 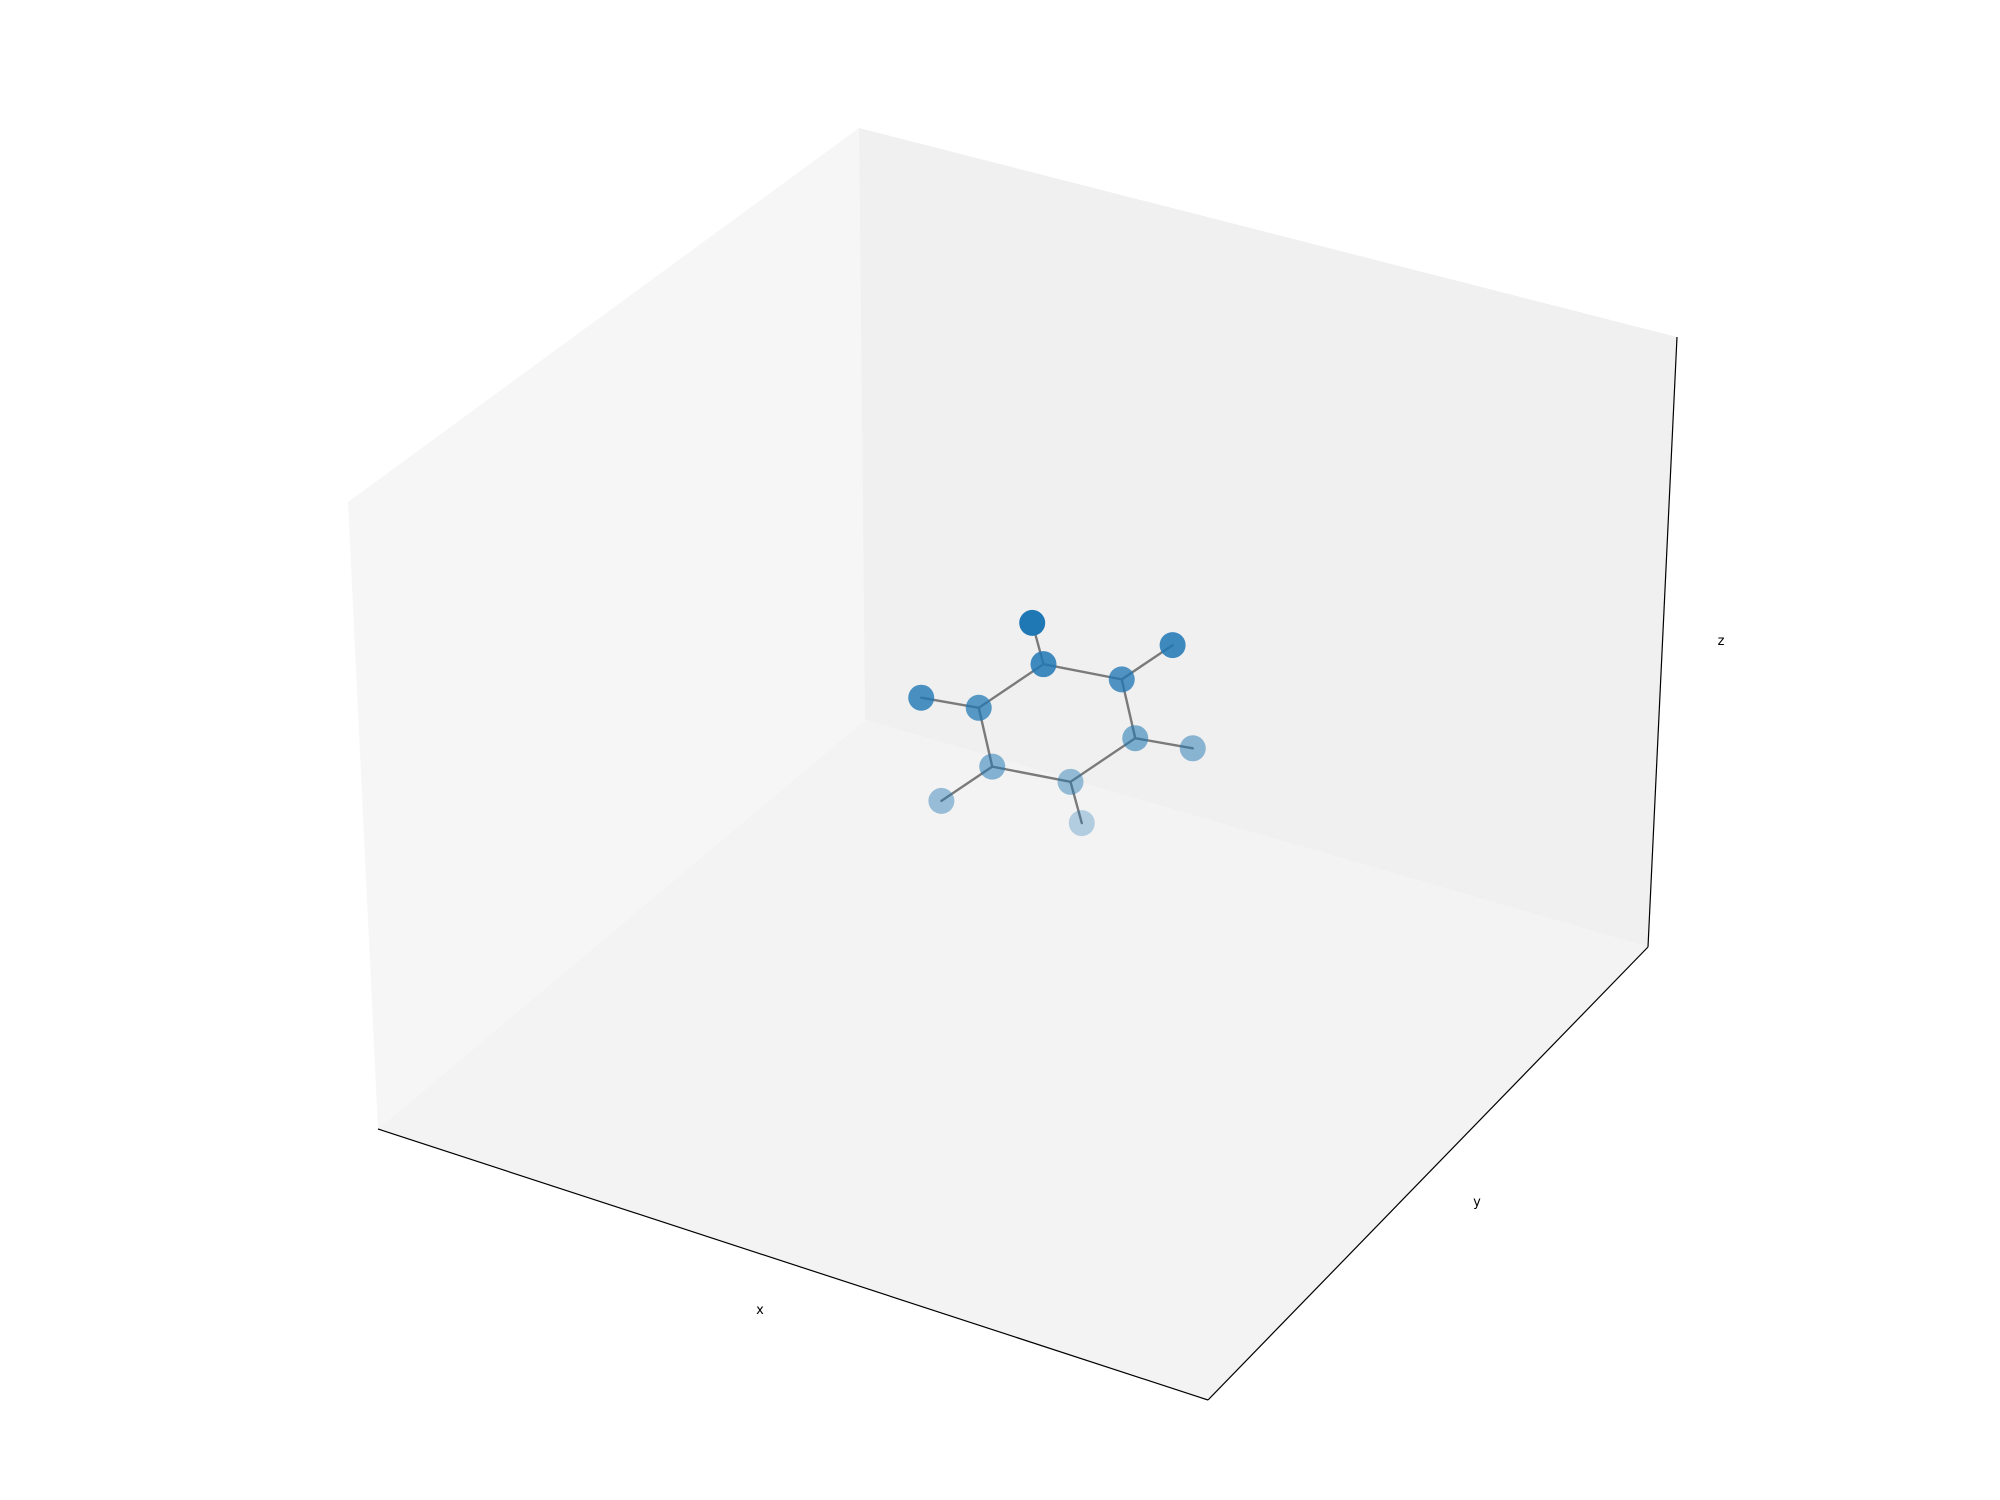 What do you see at coordinates (1011, 686) in the screenshot?
I see `bond-C3-C4` at bounding box center [1011, 686].